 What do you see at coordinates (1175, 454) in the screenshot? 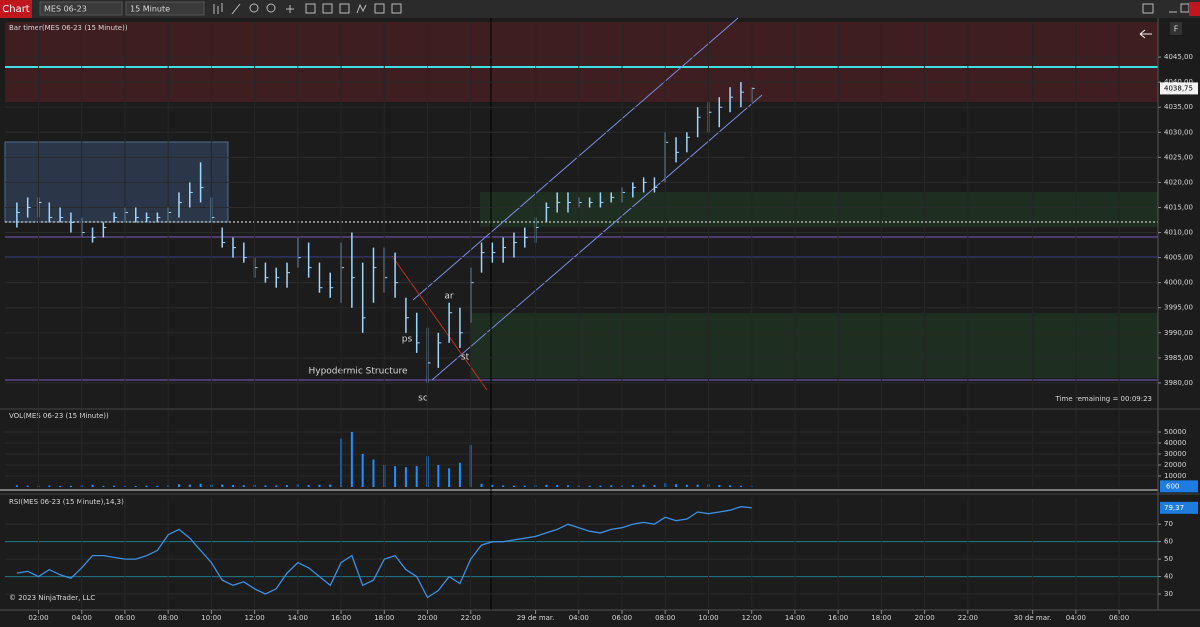
I see `y-tick-label: 30000` at bounding box center [1175, 454].